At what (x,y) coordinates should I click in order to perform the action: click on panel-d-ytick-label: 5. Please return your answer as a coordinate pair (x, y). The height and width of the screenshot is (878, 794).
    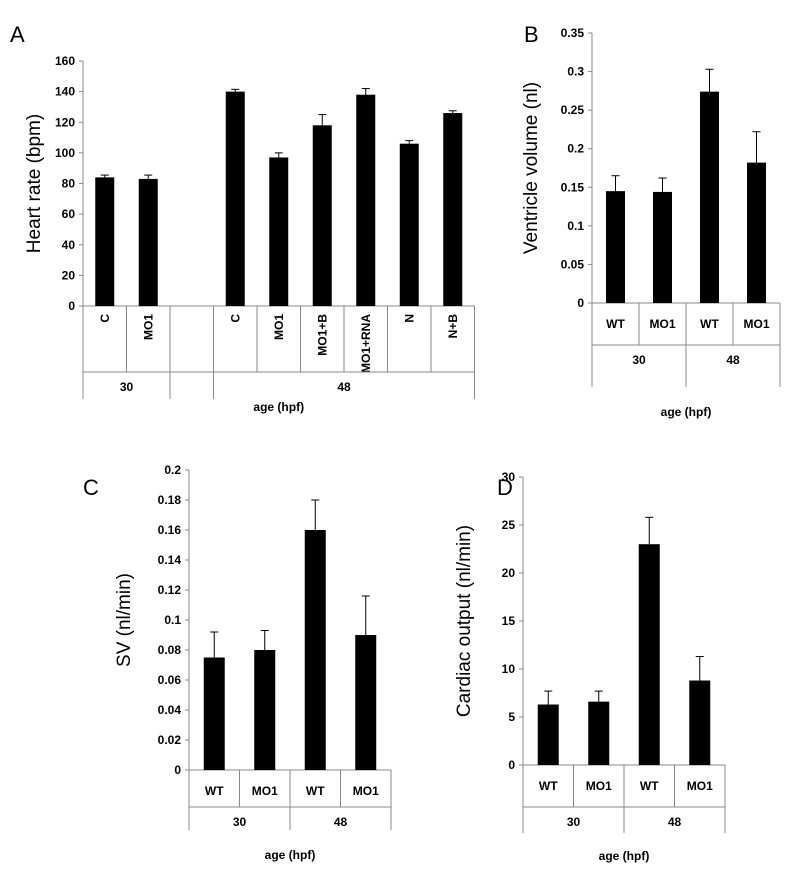
    Looking at the image, I should click on (511, 717).